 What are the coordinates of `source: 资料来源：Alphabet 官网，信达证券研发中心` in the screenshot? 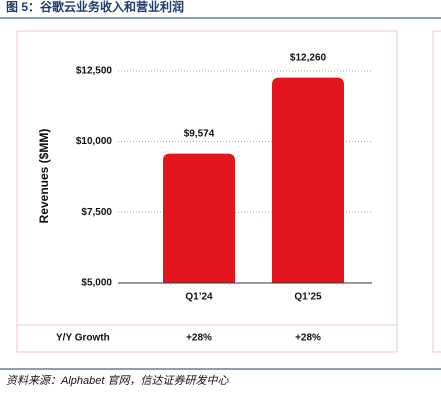 It's located at (117, 380).